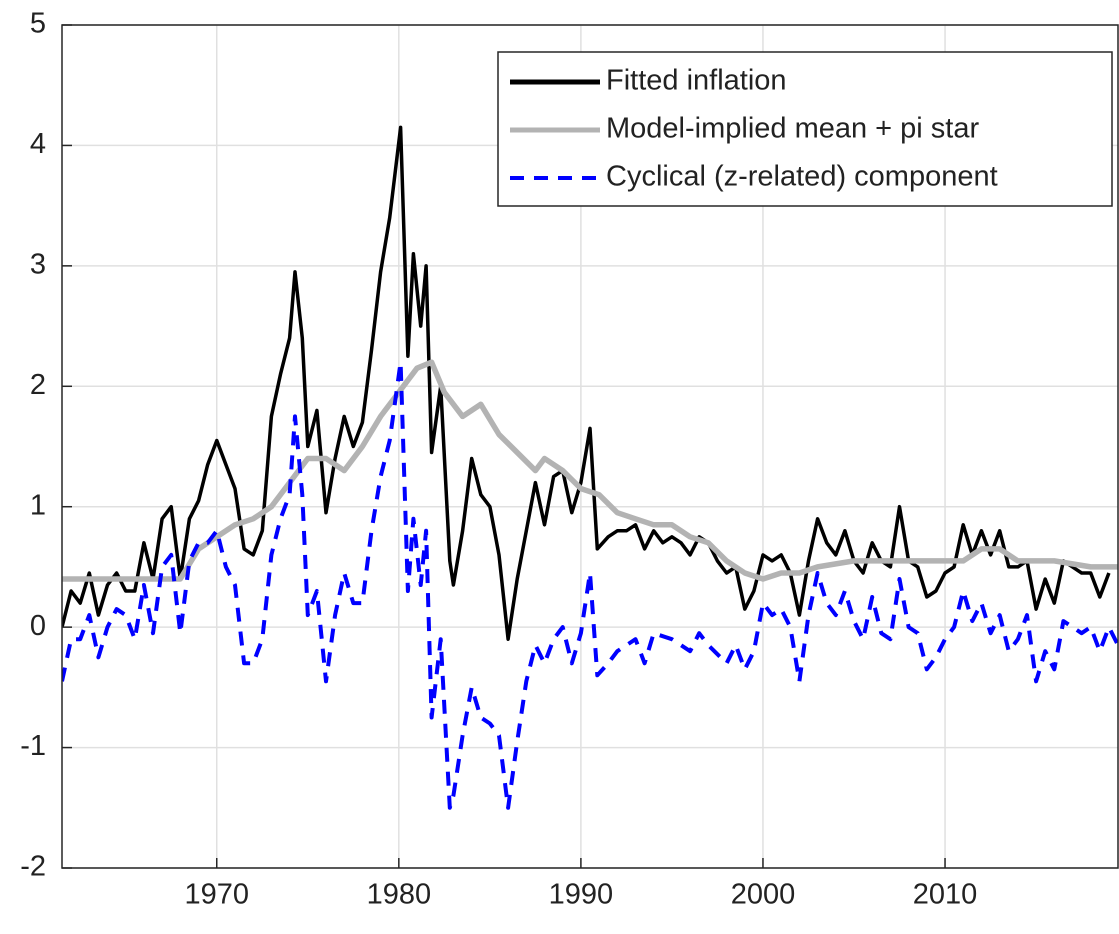 The width and height of the screenshot is (1119, 934). Describe the element at coordinates (399, 895) in the screenshot. I see `x-tick-label: 1980` at that location.